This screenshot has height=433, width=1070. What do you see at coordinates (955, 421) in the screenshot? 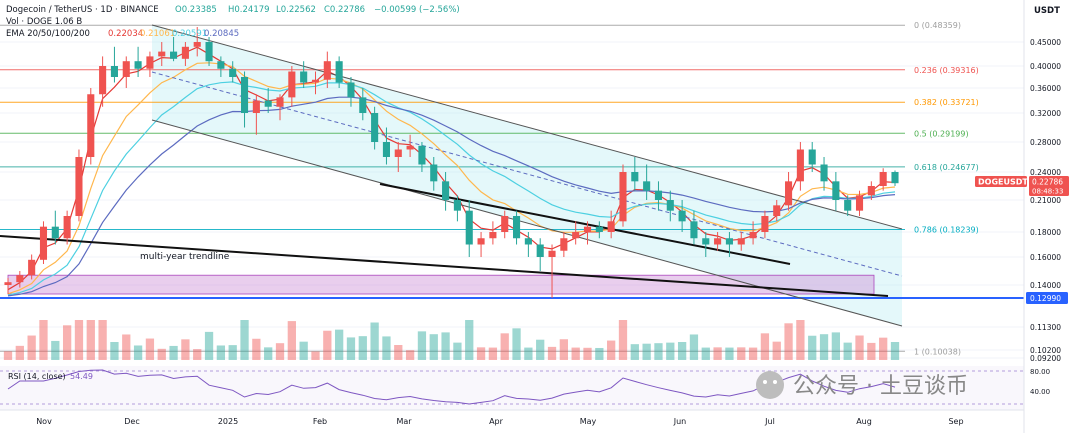
I see `x-tick-label: Sep` at bounding box center [955, 421].